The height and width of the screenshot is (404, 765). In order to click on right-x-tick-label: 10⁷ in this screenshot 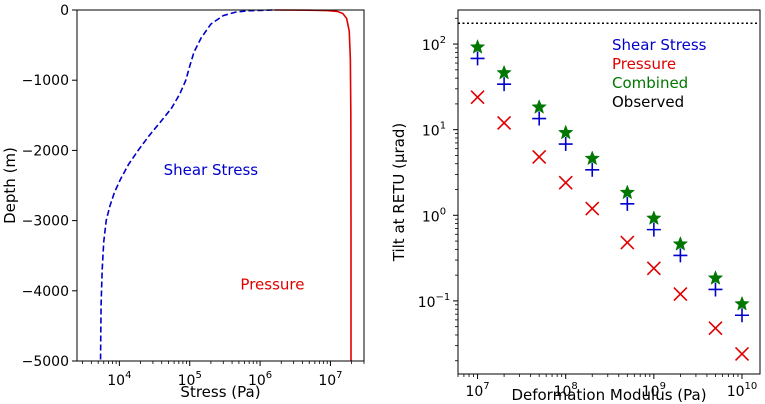, I will do `click(477, 390)`.